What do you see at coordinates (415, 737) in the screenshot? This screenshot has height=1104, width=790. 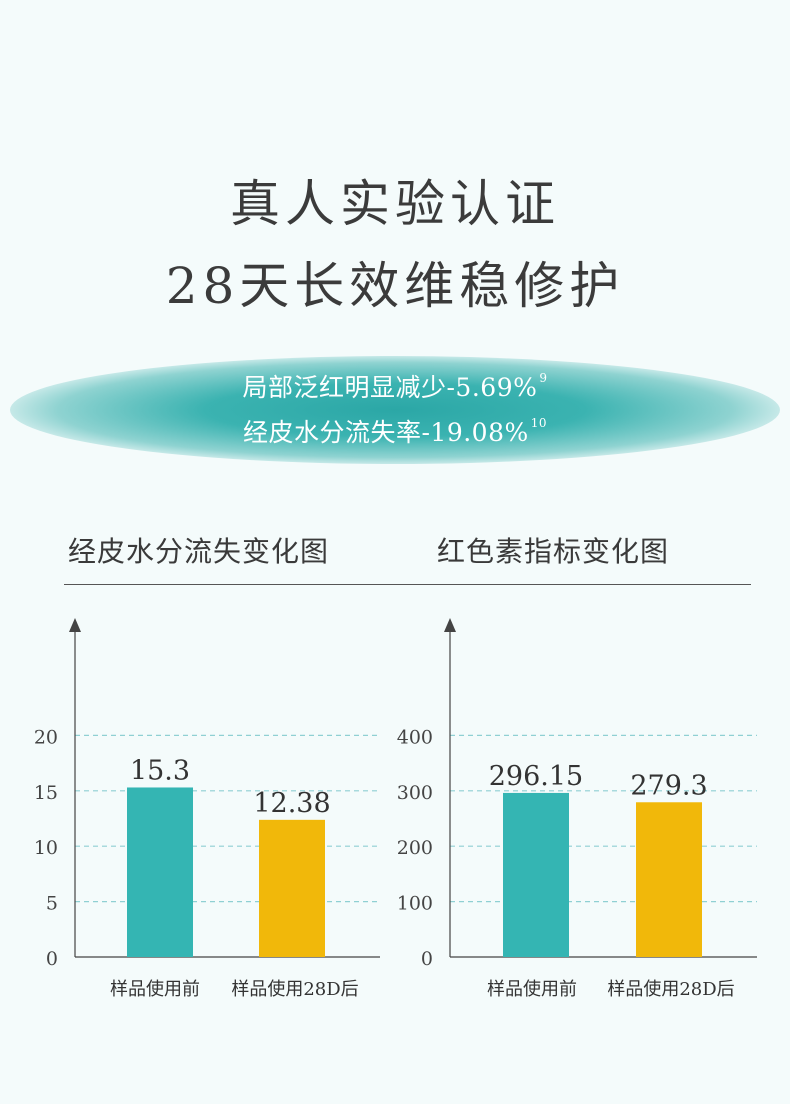 I see `y-tick-label: 400` at bounding box center [415, 737].